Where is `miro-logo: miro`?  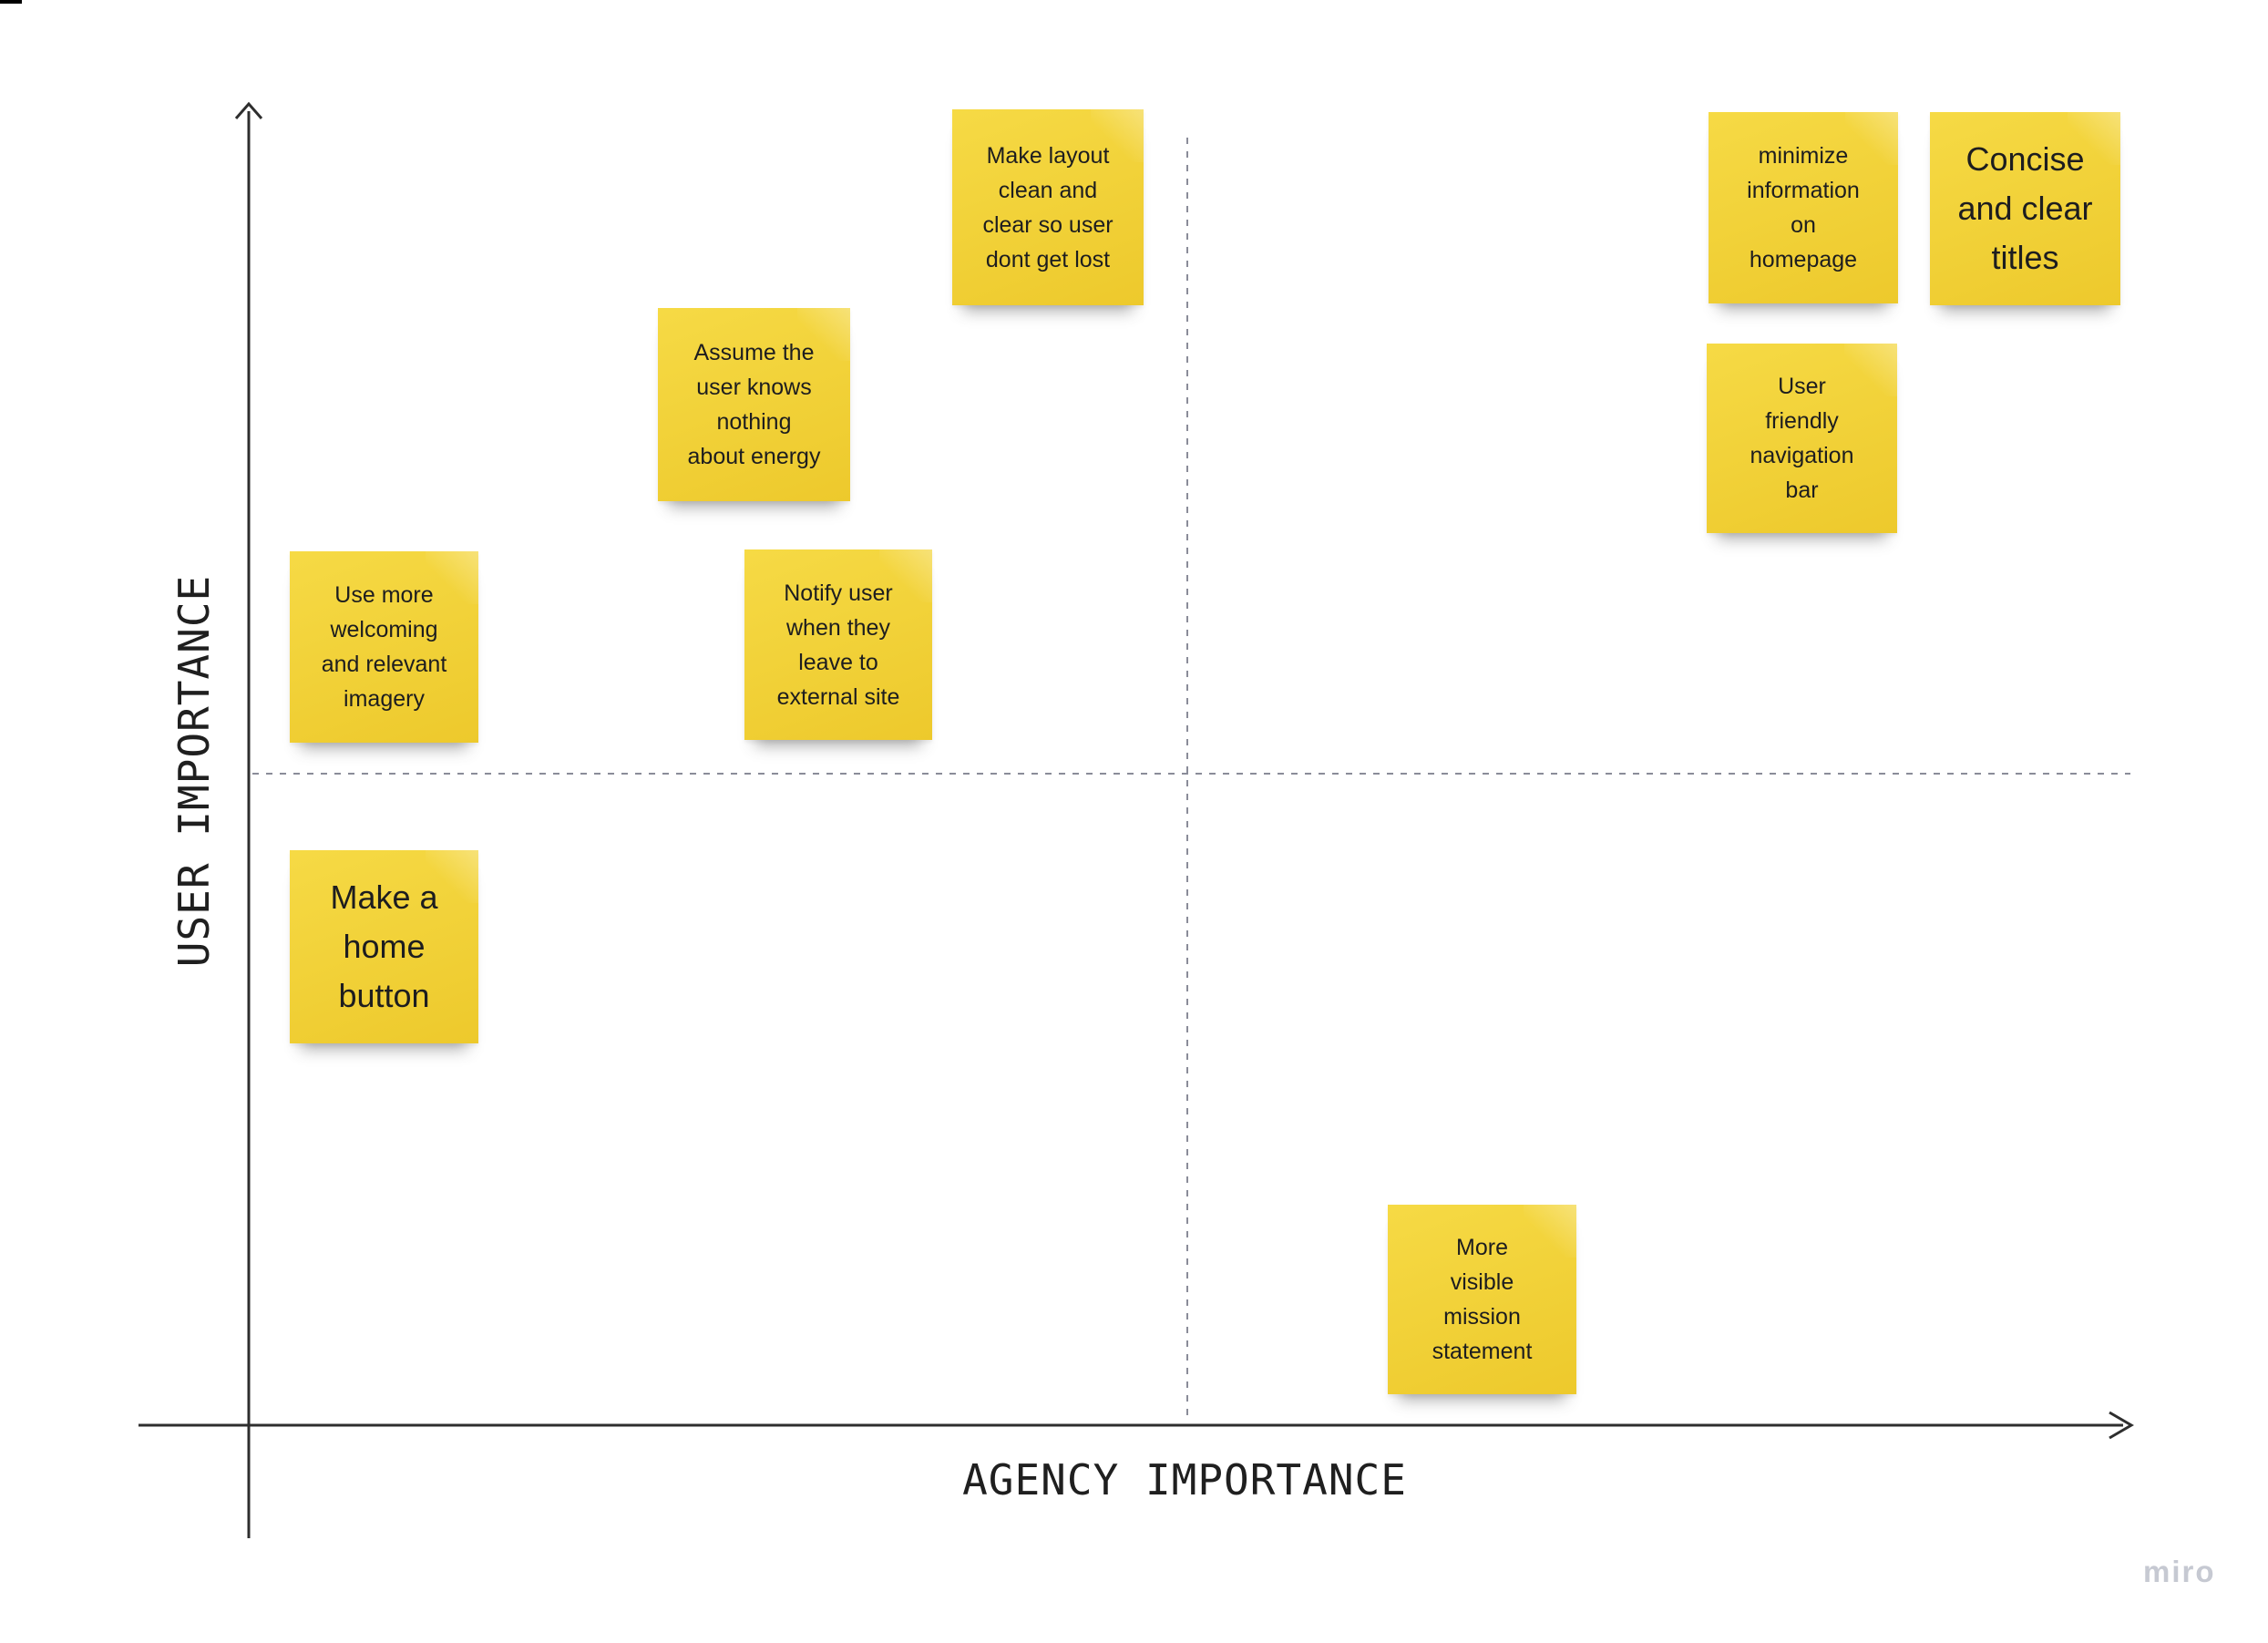 miro-logo: miro is located at coordinates (2179, 1571).